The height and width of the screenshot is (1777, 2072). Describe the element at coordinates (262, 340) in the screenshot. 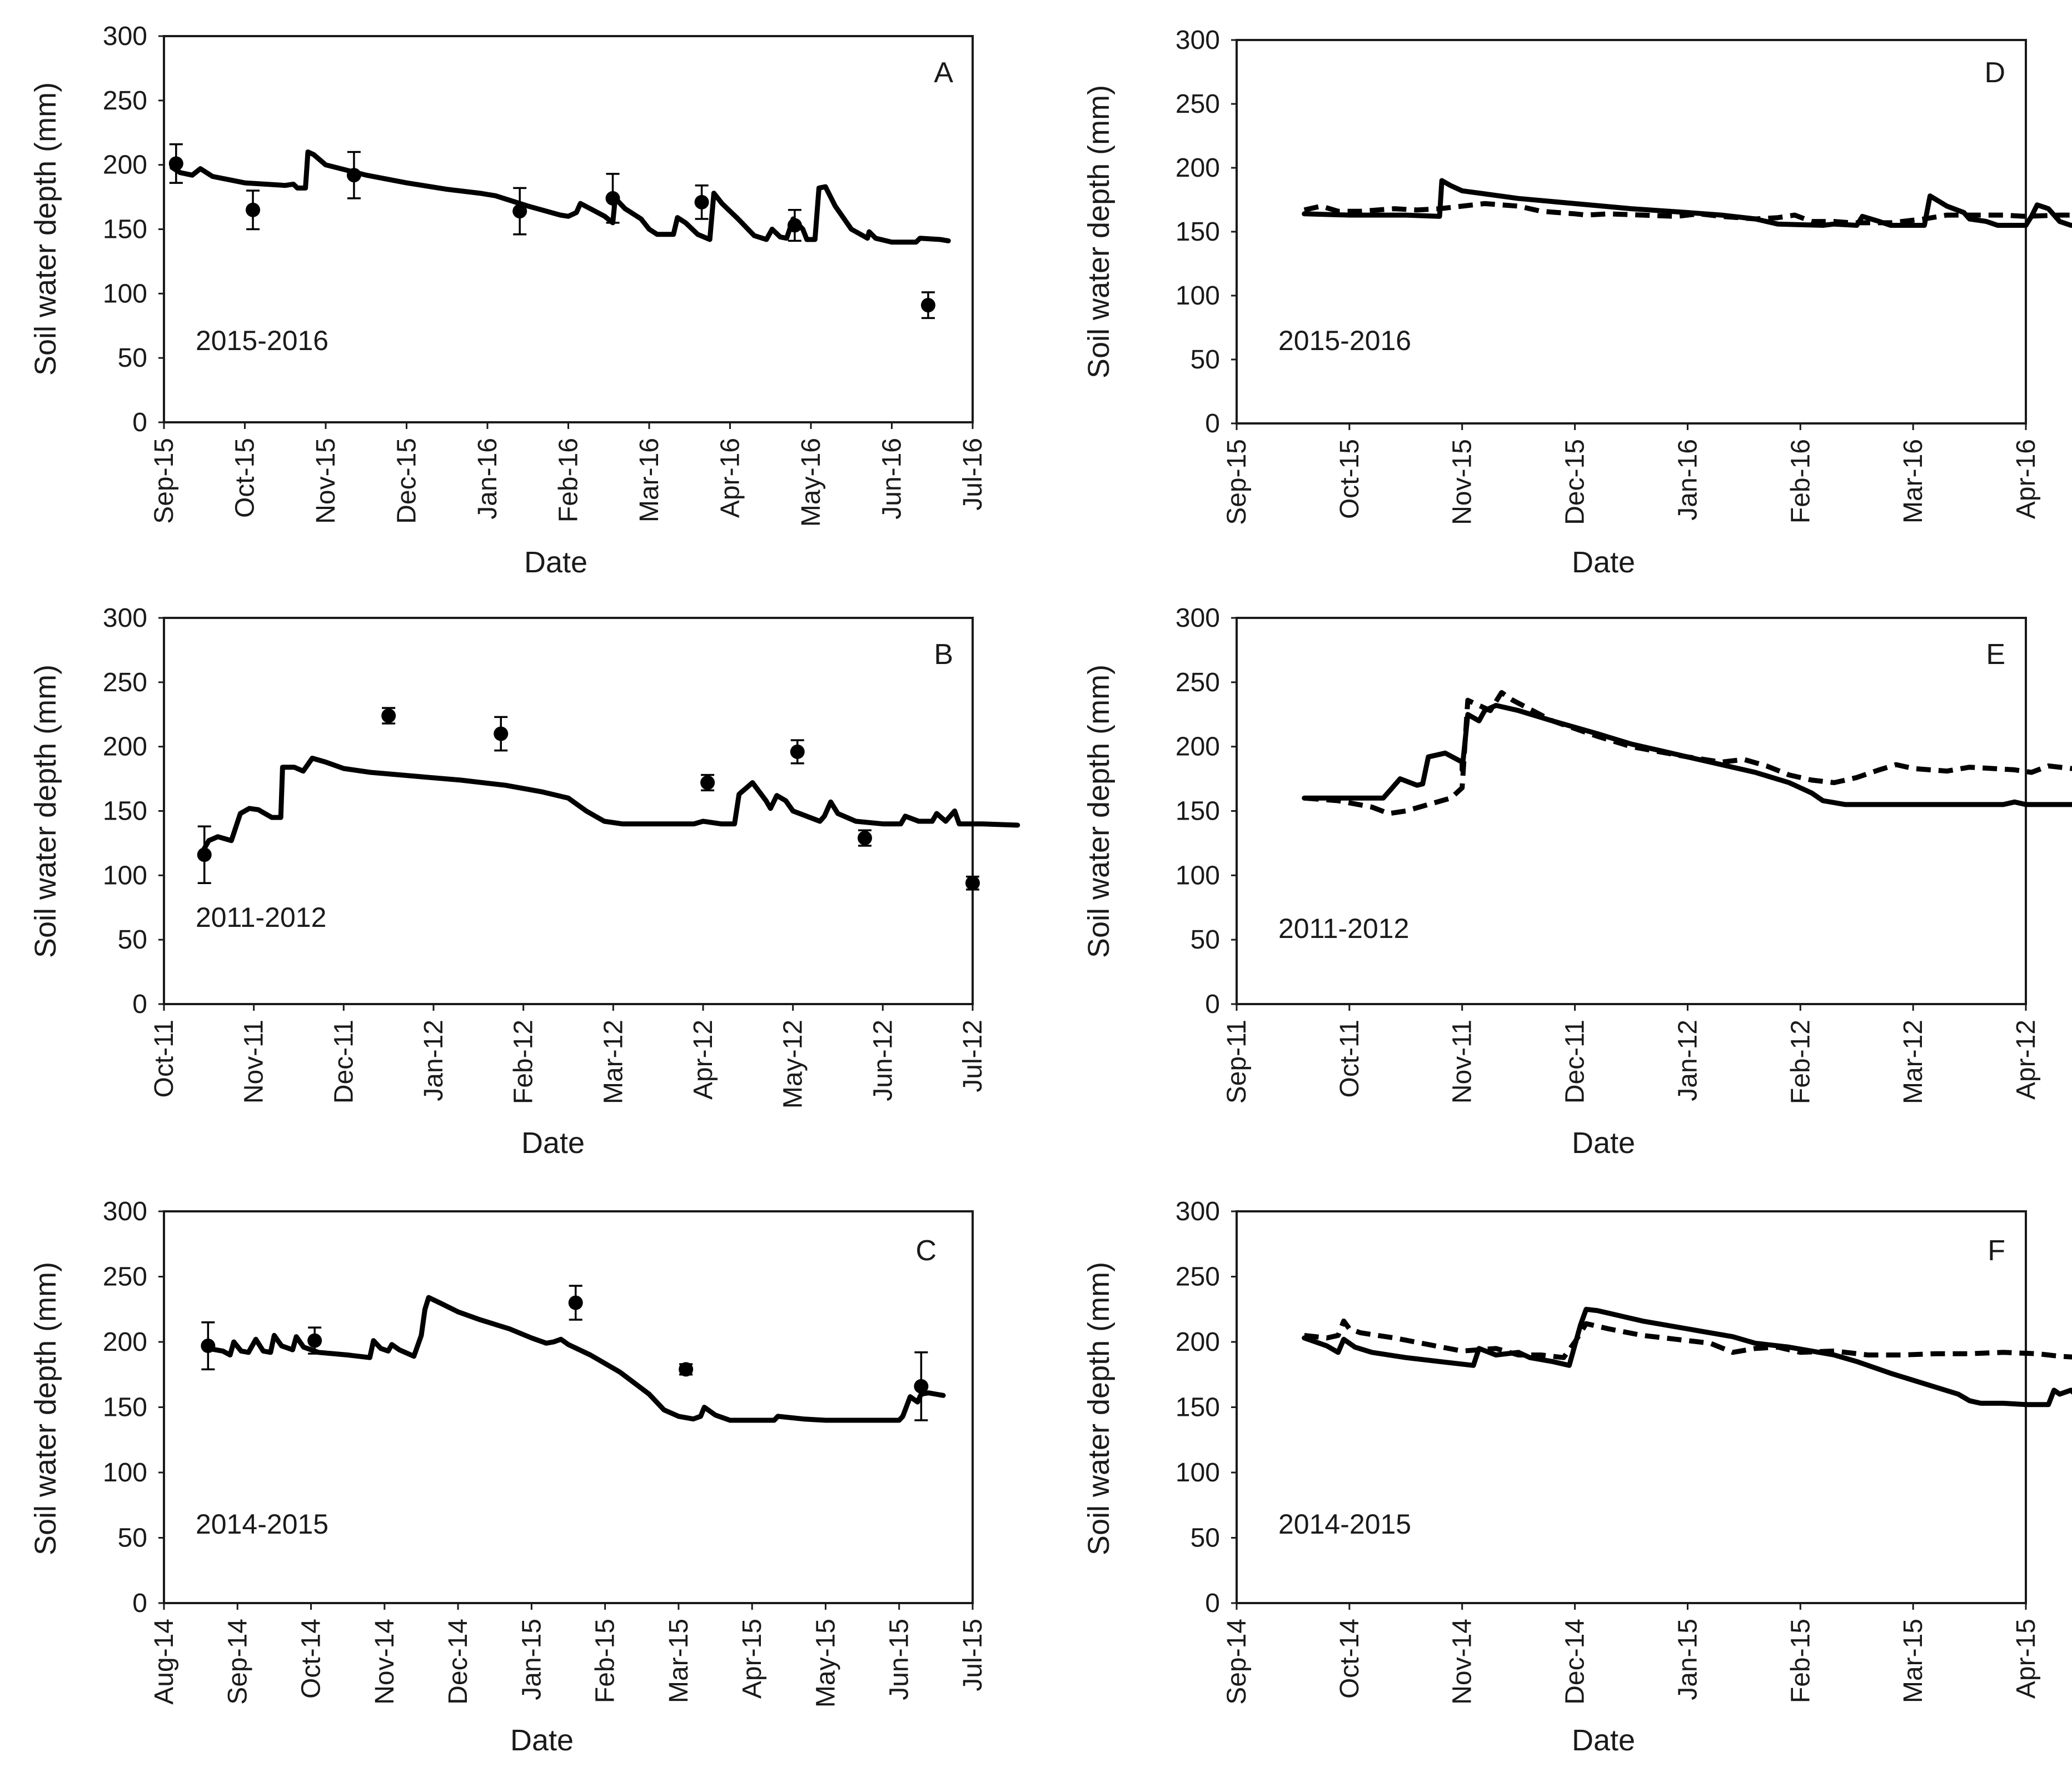

I see `season-label: 2015-2016` at that location.